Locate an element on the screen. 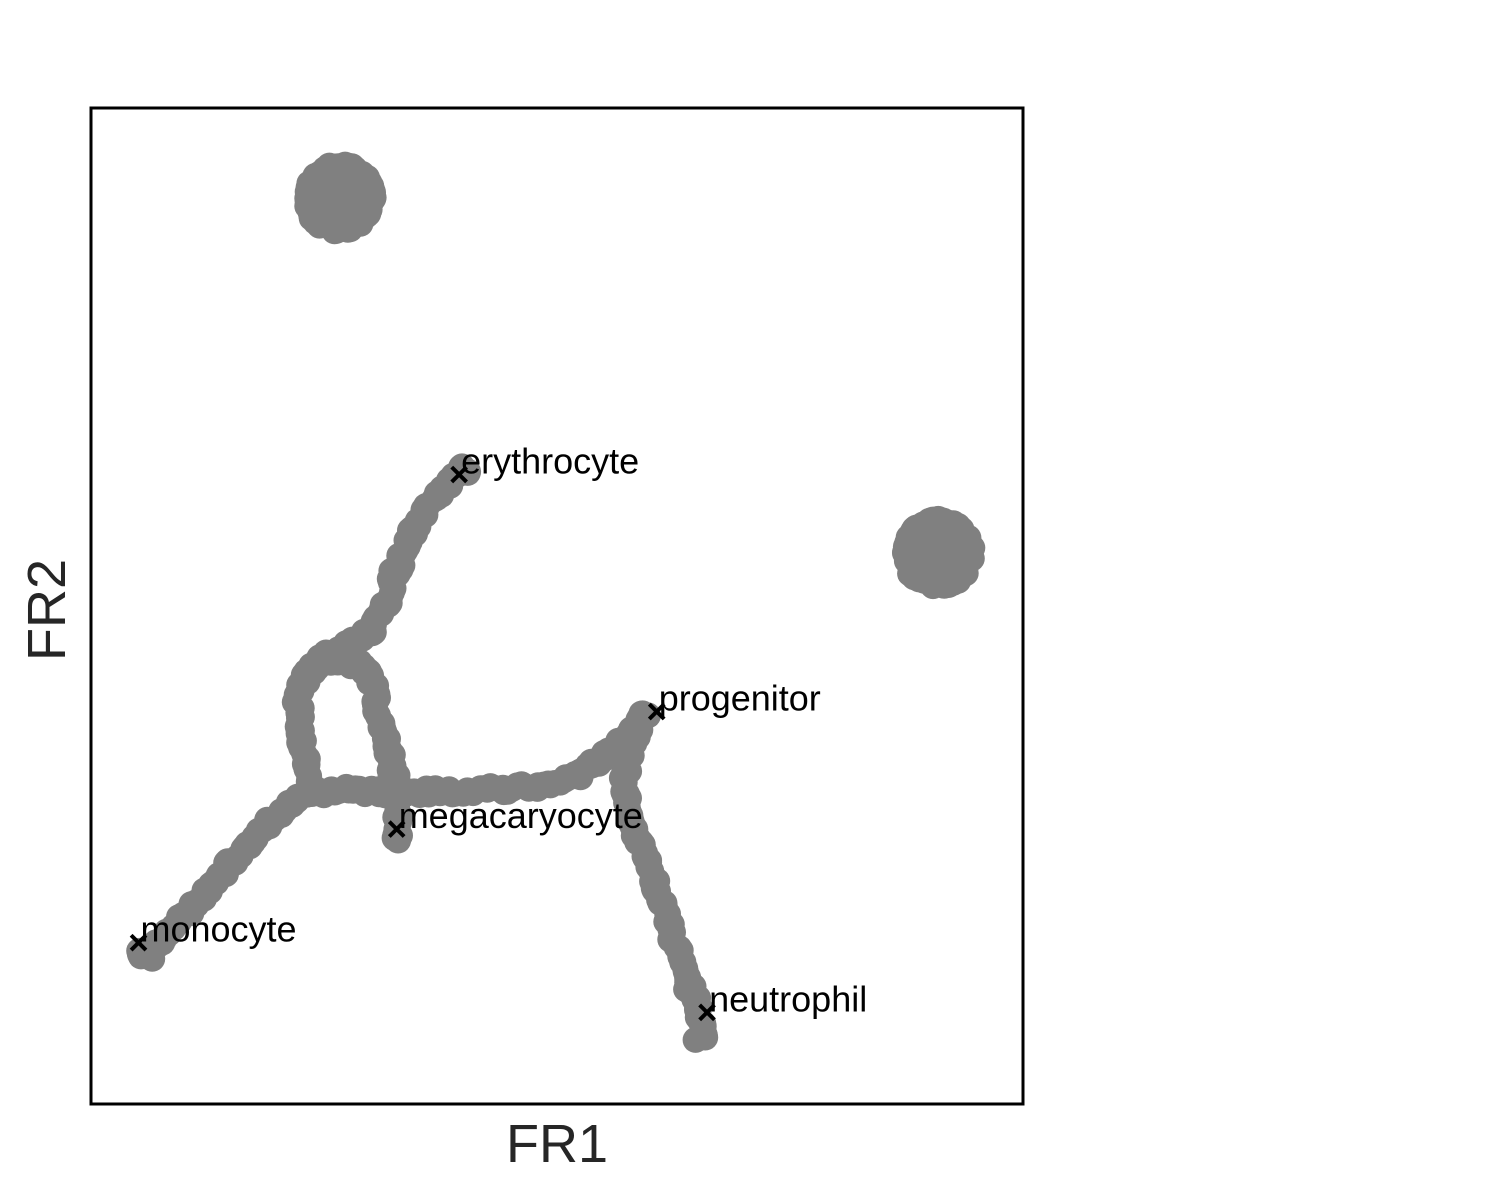 The height and width of the screenshot is (1200, 1489). annotation-label-megacaryocyte: megacaryocyte is located at coordinates (521, 815).